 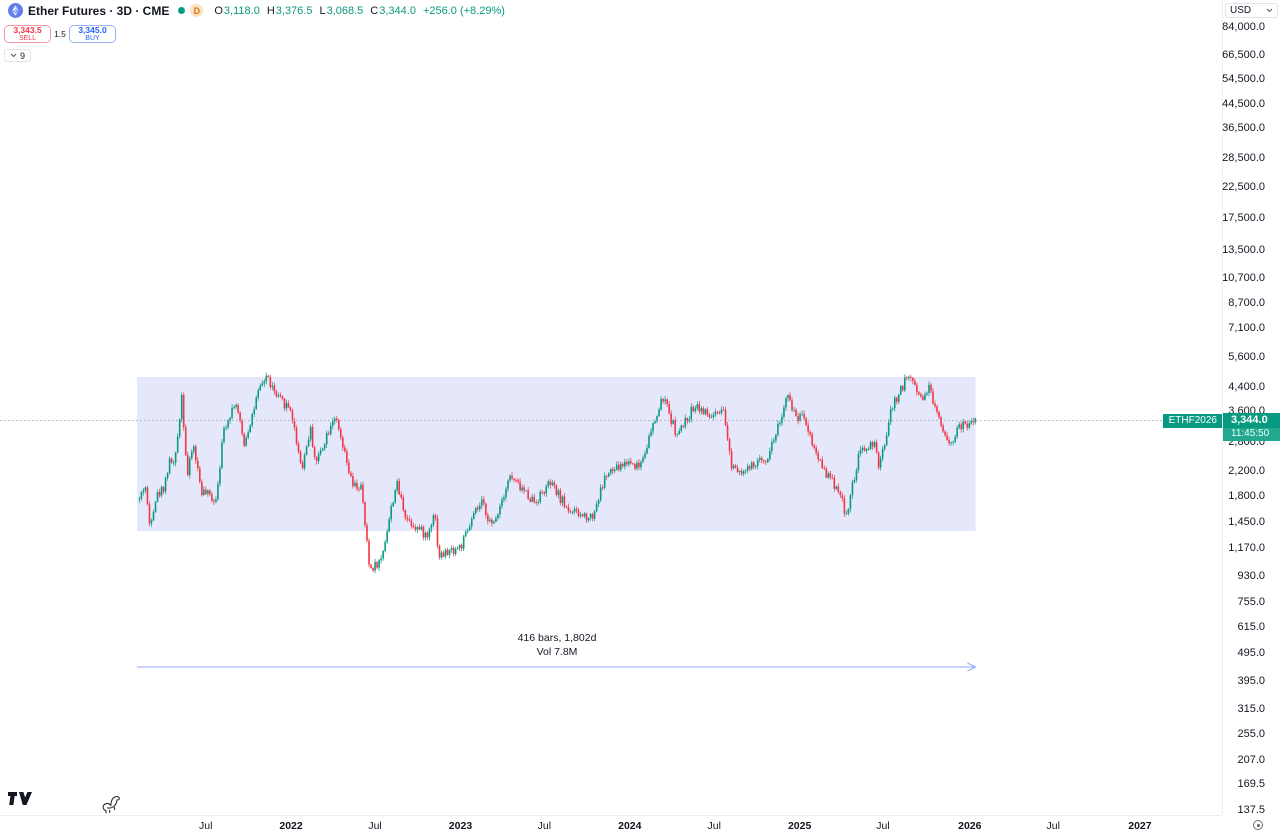 I want to click on high-value: 3,376.5, so click(x=294, y=10).